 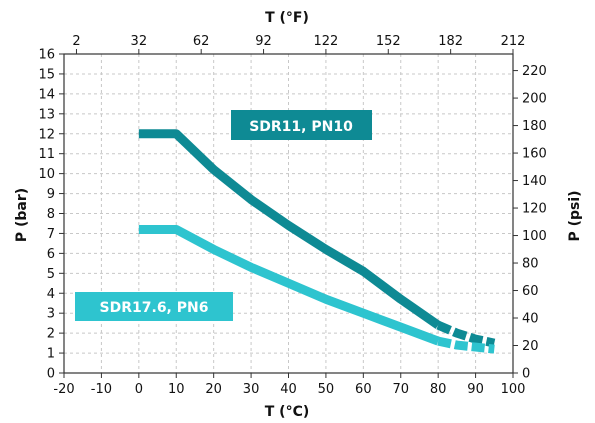 What do you see at coordinates (139, 389) in the screenshot?
I see `x-tick-label: 0` at bounding box center [139, 389].